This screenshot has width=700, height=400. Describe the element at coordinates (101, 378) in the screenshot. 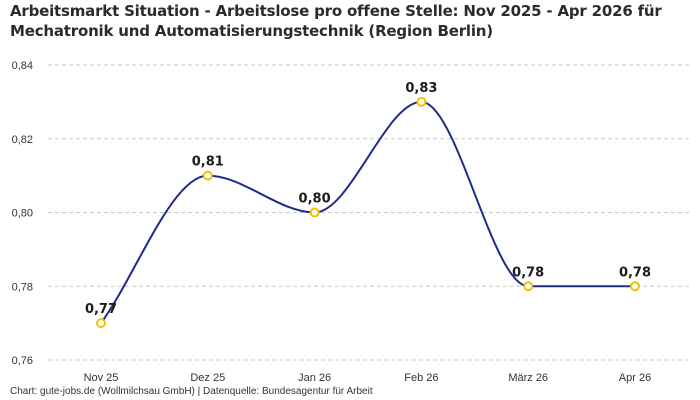

I see `x-tick-label: Nov 25` at that location.